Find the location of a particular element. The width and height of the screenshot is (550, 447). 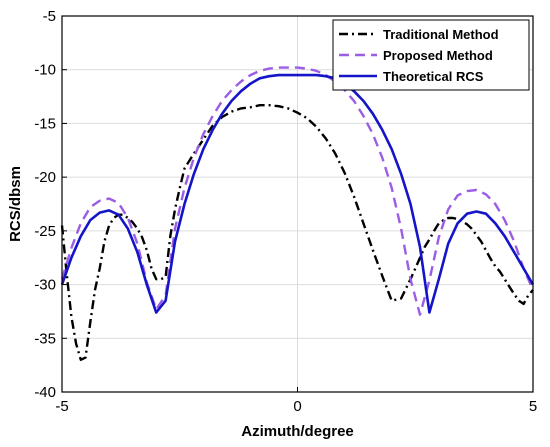

y-tick-label-2: -30 is located at coordinates (45, 285).